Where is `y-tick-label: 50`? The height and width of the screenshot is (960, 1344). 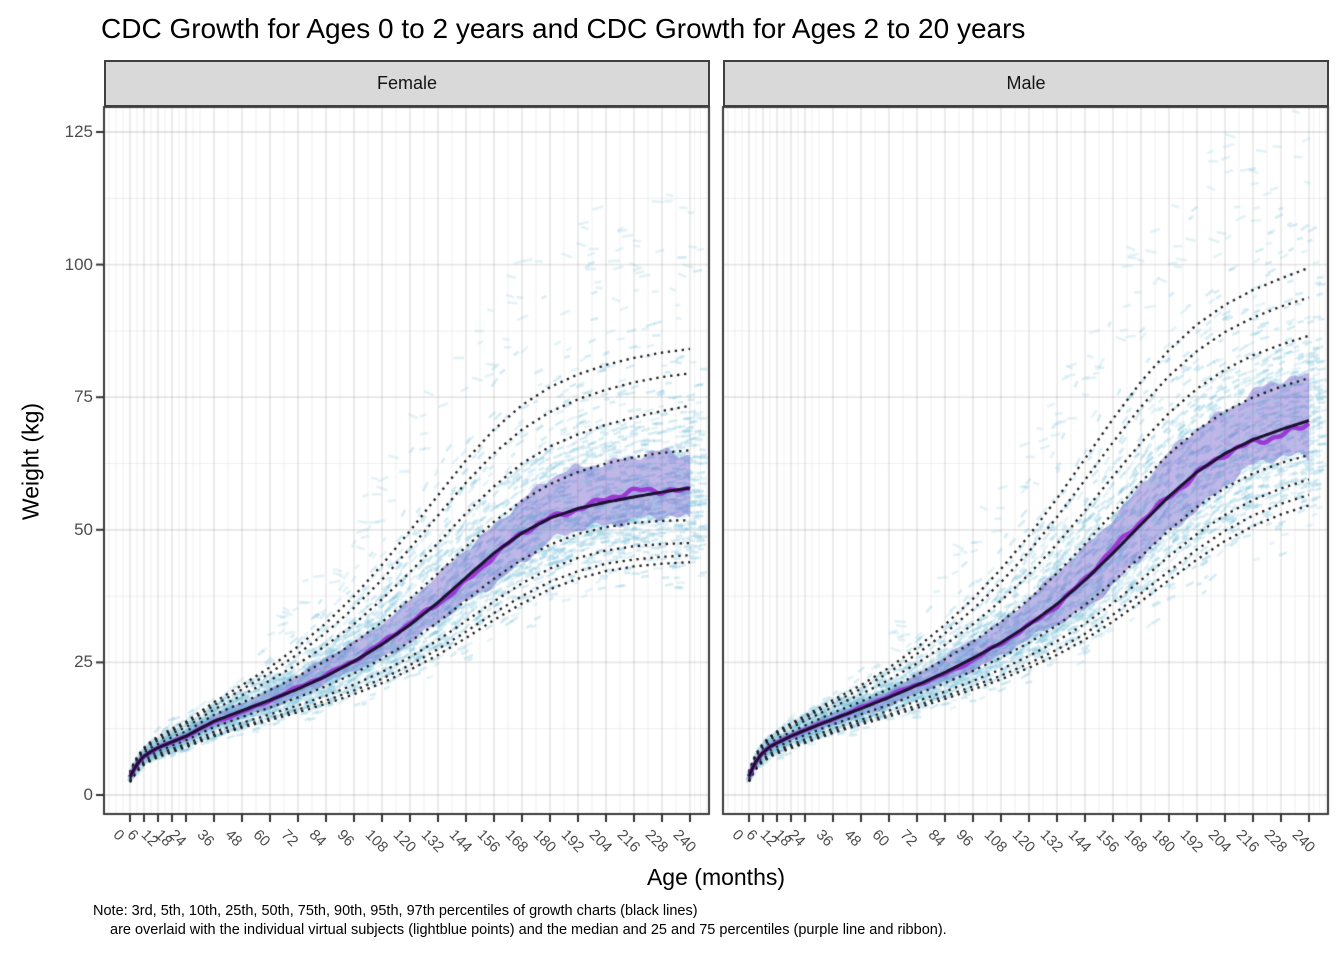
y-tick-label: 50 is located at coordinates (83, 529).